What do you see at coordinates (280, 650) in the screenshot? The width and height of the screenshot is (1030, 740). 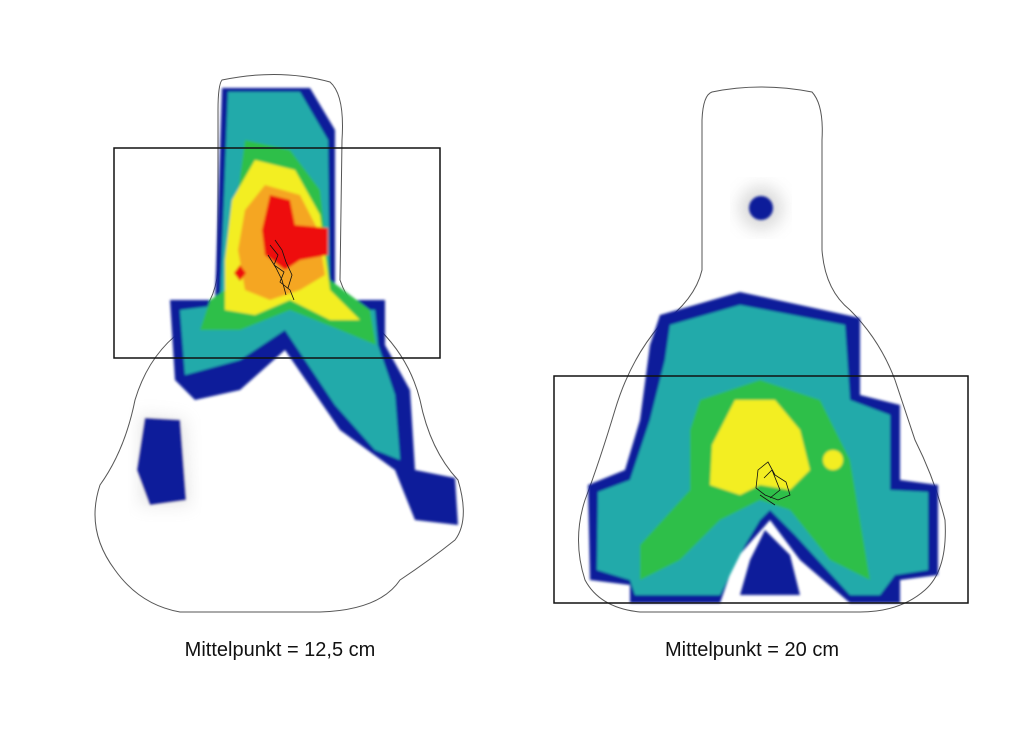 I see `caption: Mittelpunkt = 12,5 cm` at bounding box center [280, 650].